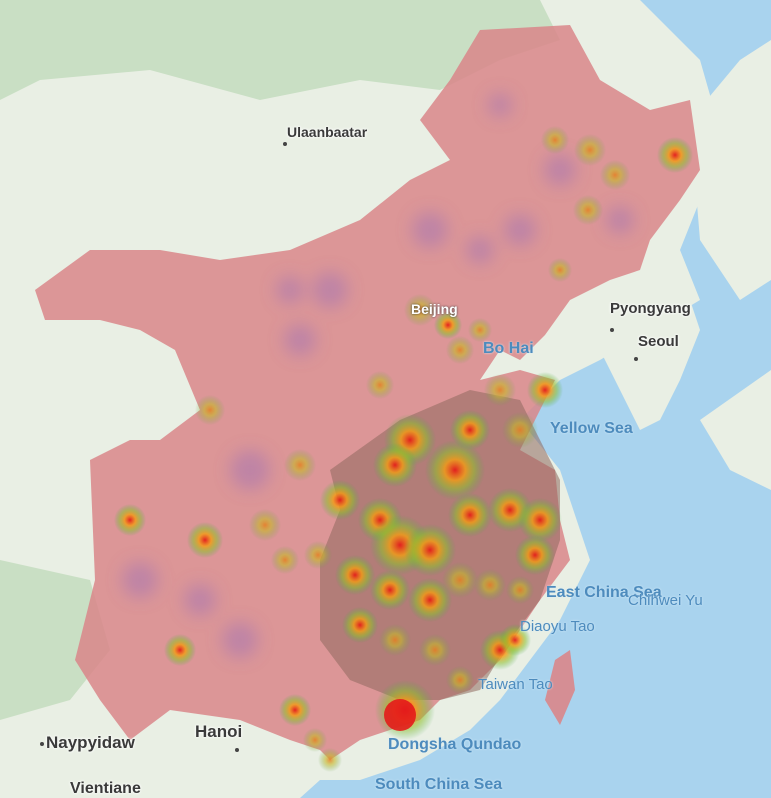 This screenshot has height=798, width=771. What do you see at coordinates (665, 600) in the screenshot?
I see `chihwei-yu-label: Chihwei Yu` at bounding box center [665, 600].